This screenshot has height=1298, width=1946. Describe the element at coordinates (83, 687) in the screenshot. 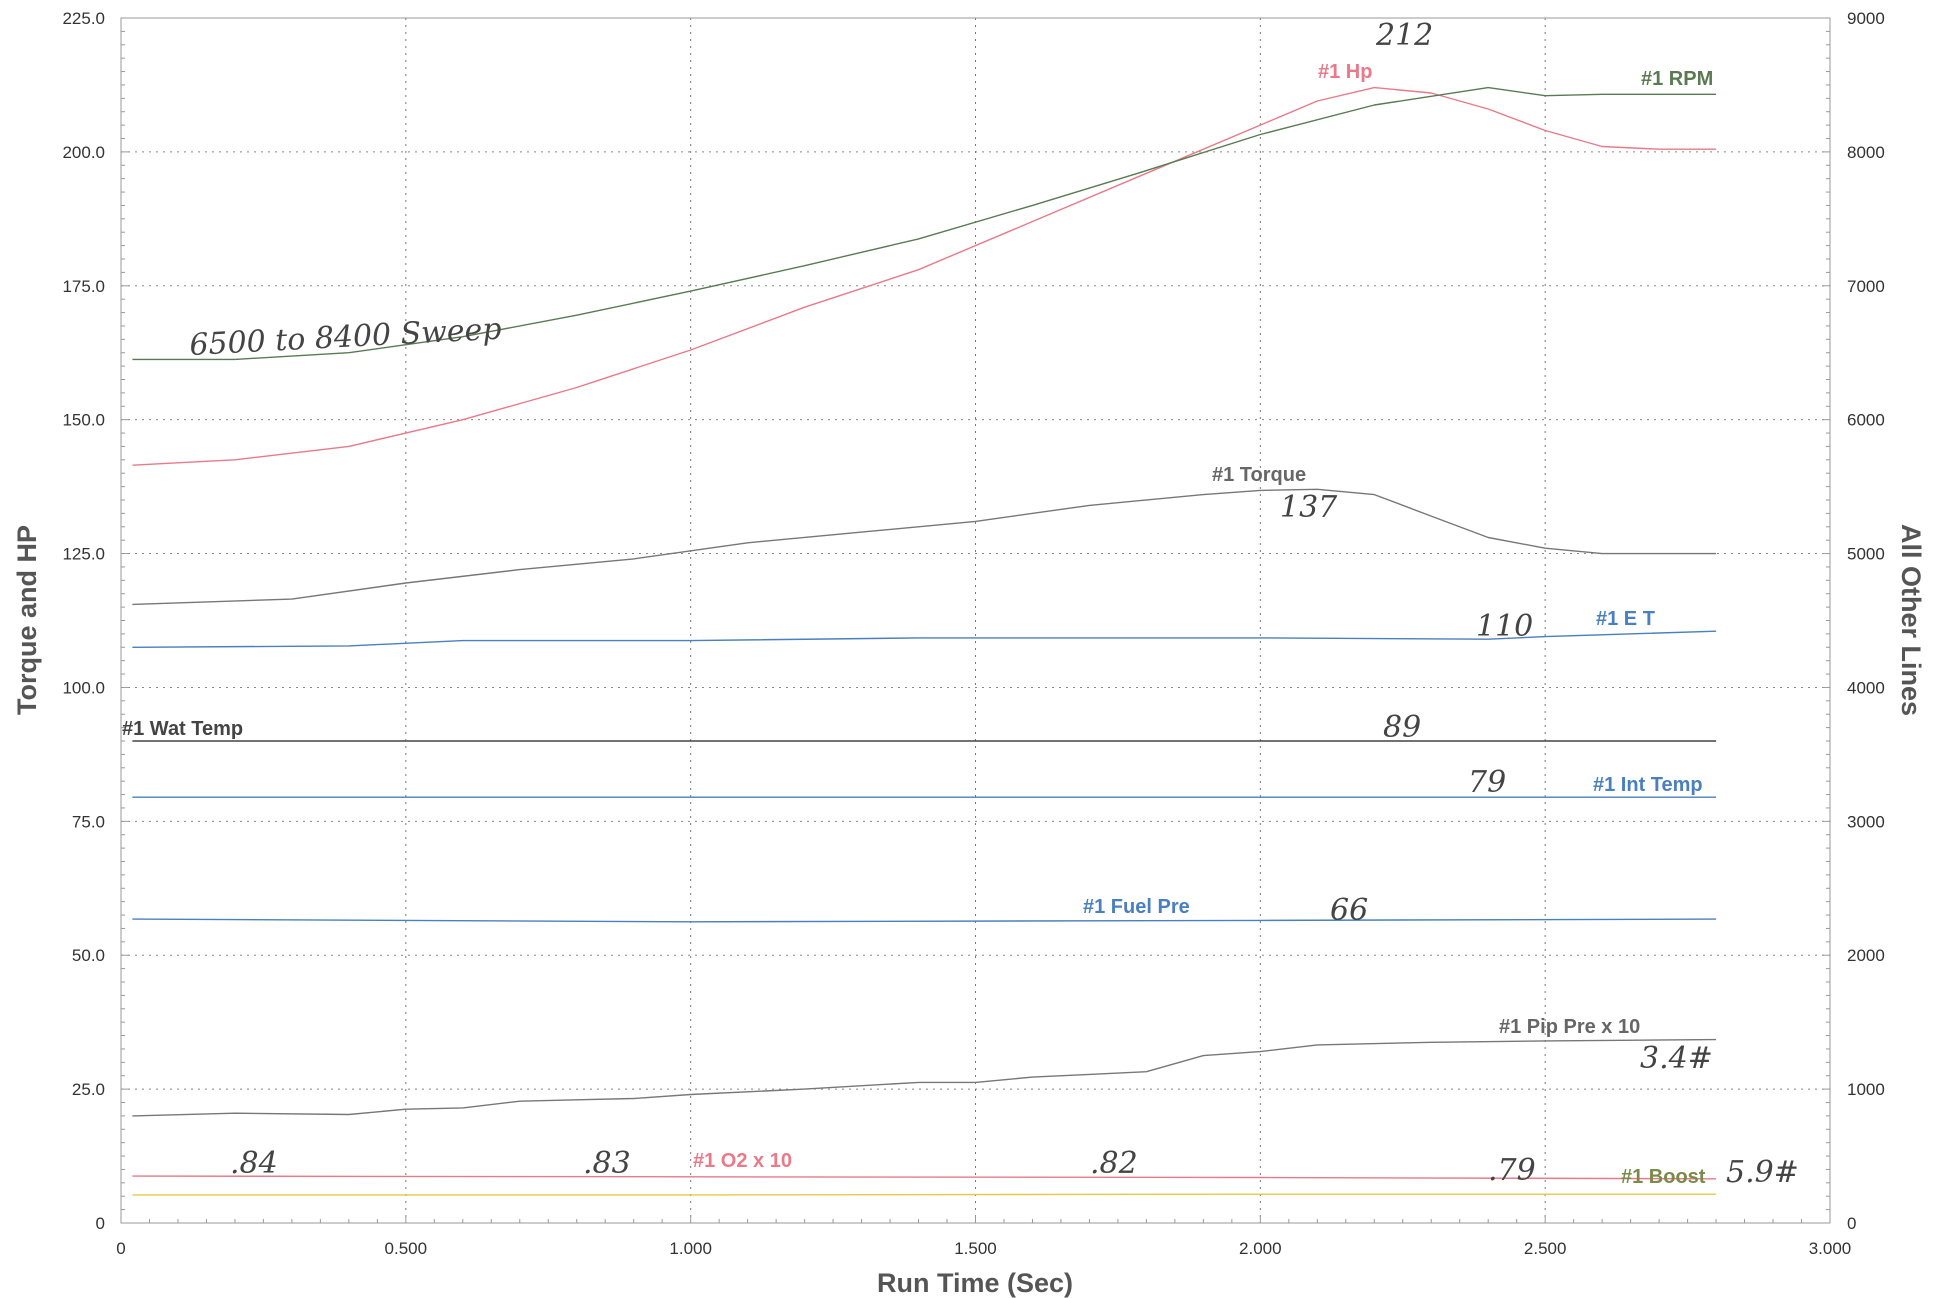

I see `y-left-tick-label: 100.0` at that location.